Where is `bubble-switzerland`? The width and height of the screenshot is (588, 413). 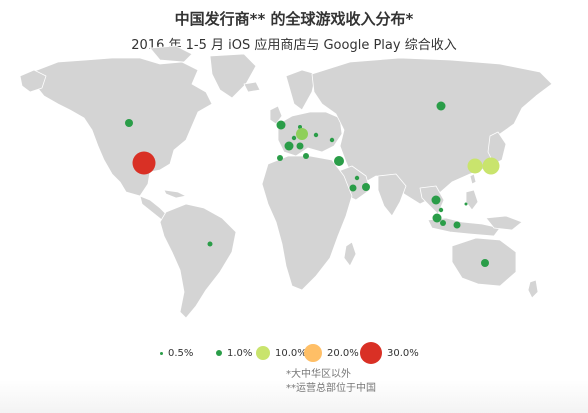
bubble-switzerland is located at coordinates (306, 156).